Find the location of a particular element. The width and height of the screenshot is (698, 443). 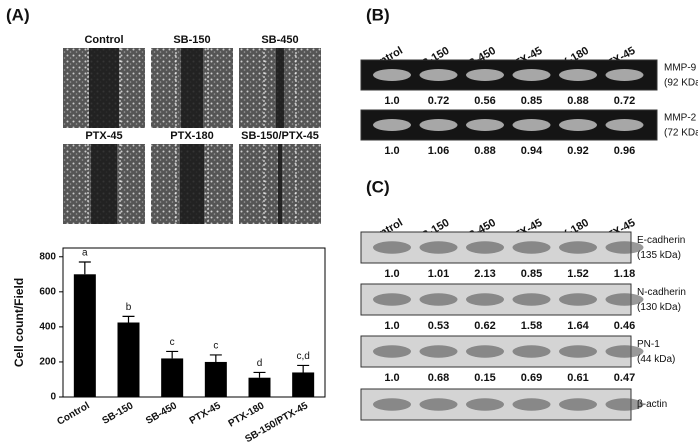

image-label: SB-150/PTX-45 is located at coordinates (280, 136).